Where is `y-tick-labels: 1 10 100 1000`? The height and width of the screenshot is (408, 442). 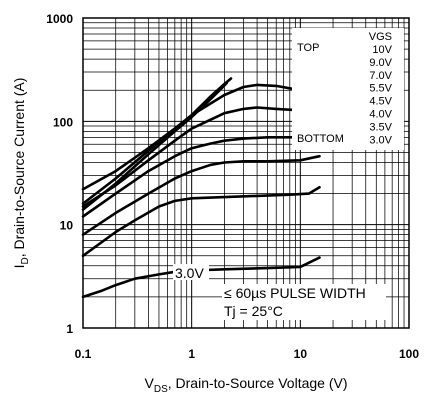 y-tick-labels: 1 10 100 1000 is located at coordinates (59, 174).